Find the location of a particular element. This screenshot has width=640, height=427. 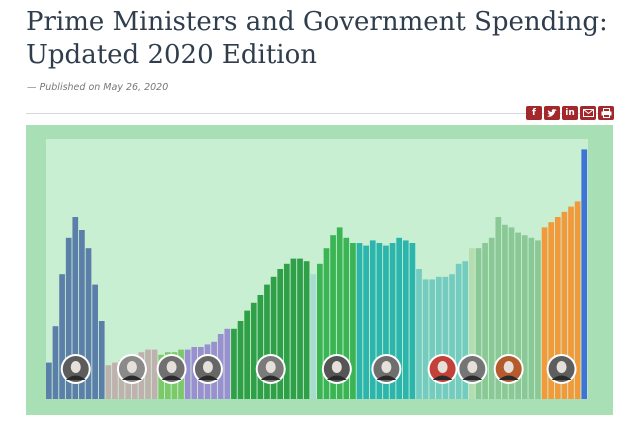

published-date: — Published on May 26, 2020 is located at coordinates (98, 87).